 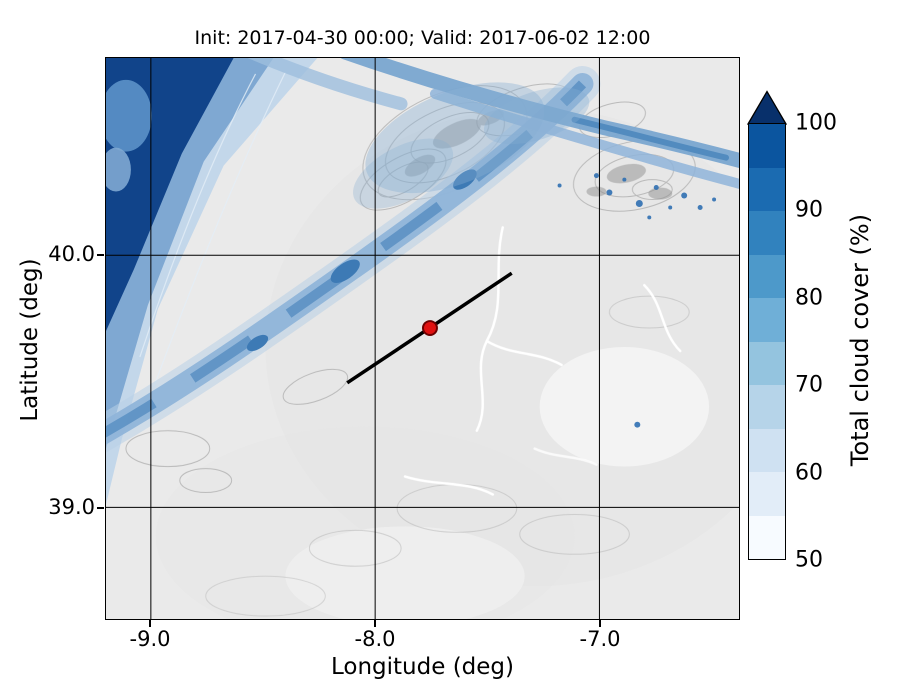 I want to click on colorbar-tick-label: 80, so click(x=809, y=298).